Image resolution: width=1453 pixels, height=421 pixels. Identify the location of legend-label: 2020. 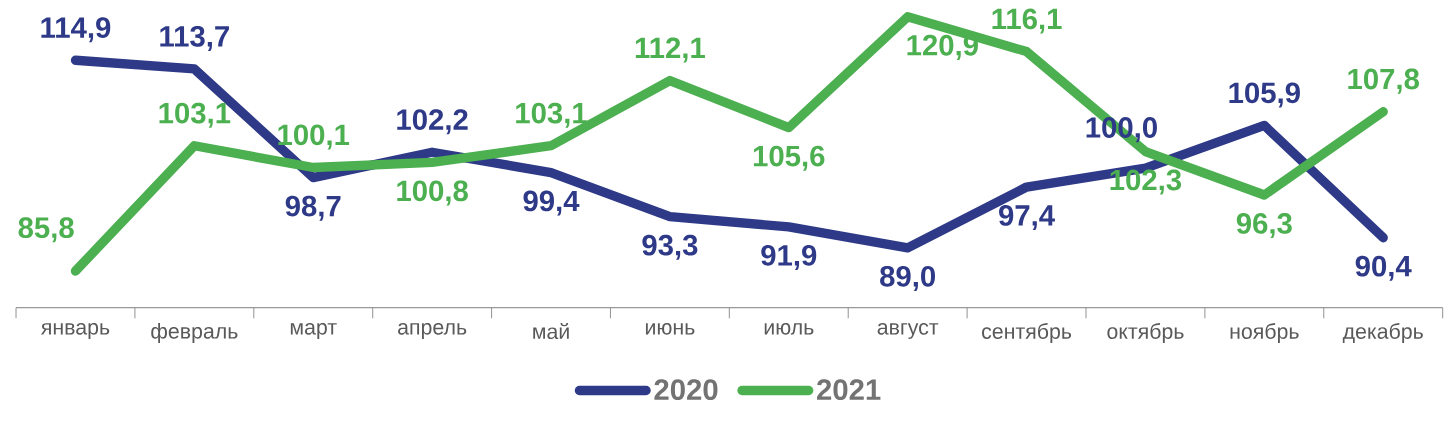
(686, 390).